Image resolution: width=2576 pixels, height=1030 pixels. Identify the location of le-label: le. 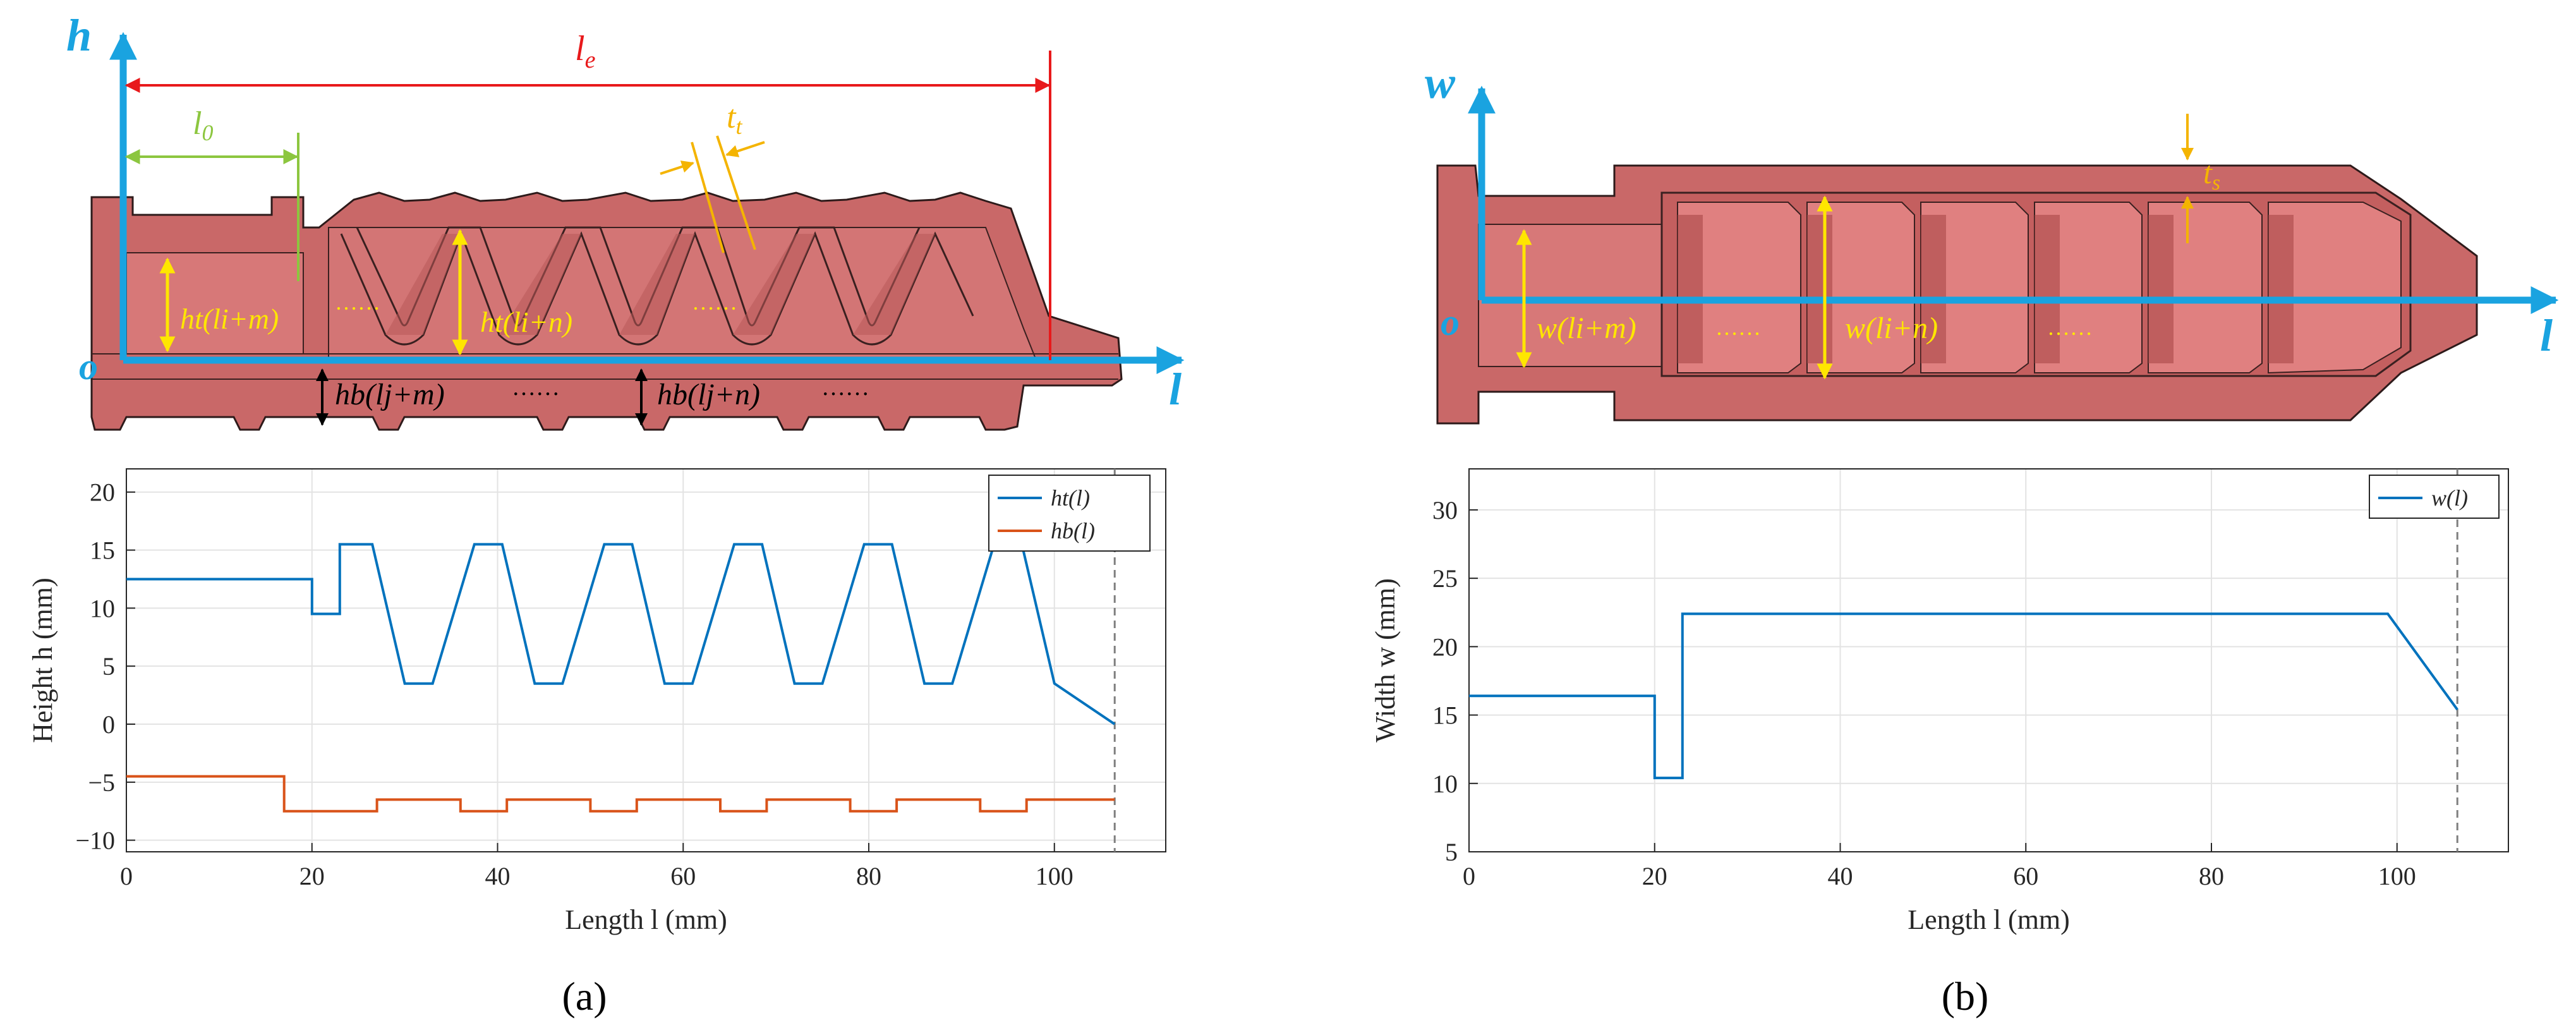
(585, 51).